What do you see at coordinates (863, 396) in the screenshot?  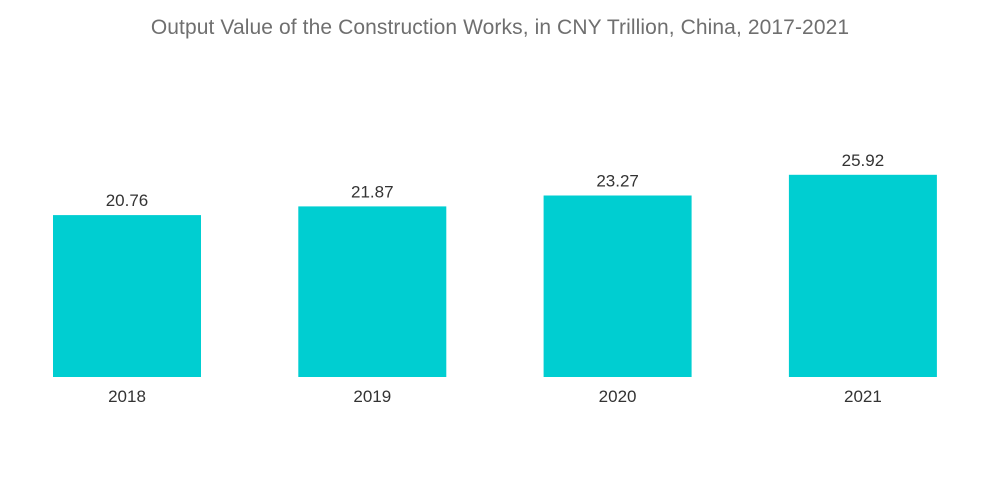 I see `x-tick-label-2021: 2021` at bounding box center [863, 396].